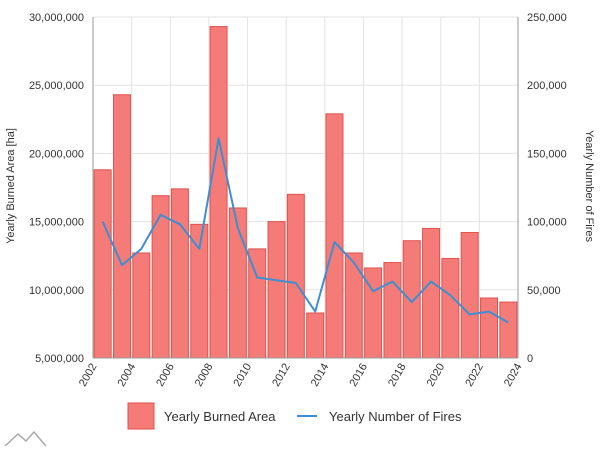 This screenshot has width=600, height=456. Describe the element at coordinates (127, 375) in the screenshot. I see `x-tick-label: 2004` at that location.